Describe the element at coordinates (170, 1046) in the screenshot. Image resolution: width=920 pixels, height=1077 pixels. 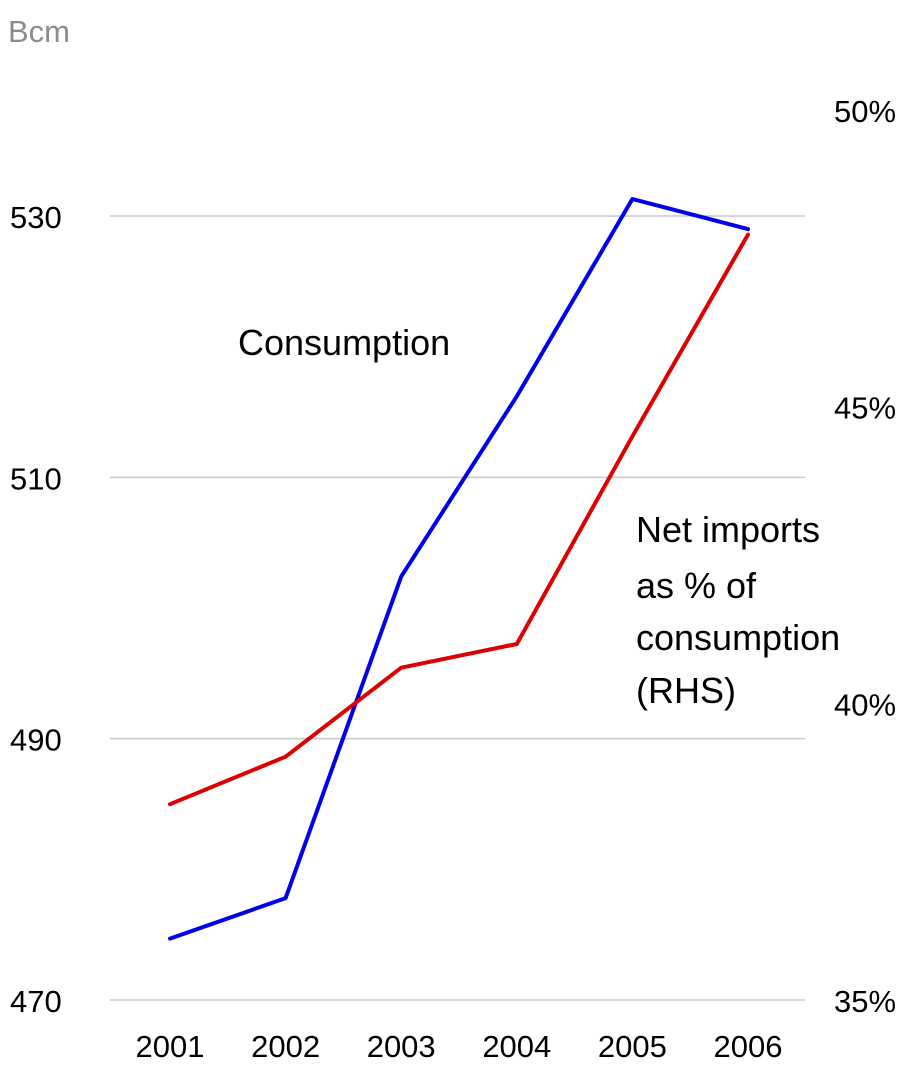
I see `x-tick-2001: 2001` at that location.